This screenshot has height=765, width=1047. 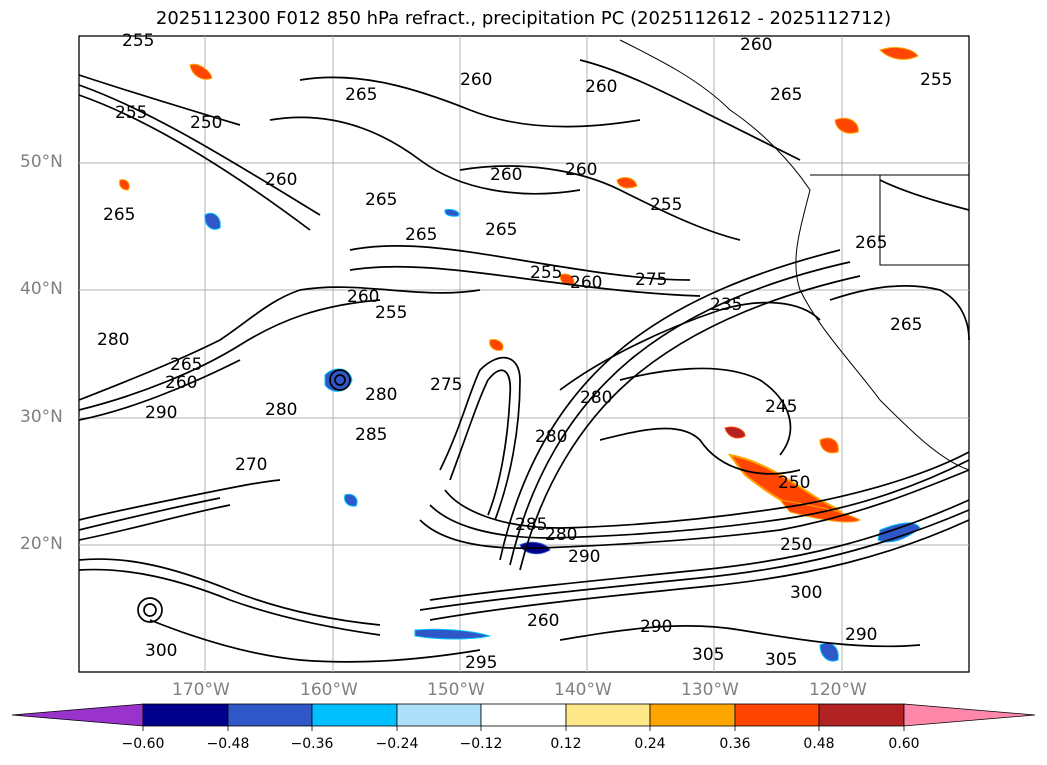 I want to click on colorbar, so click(x=523, y=717).